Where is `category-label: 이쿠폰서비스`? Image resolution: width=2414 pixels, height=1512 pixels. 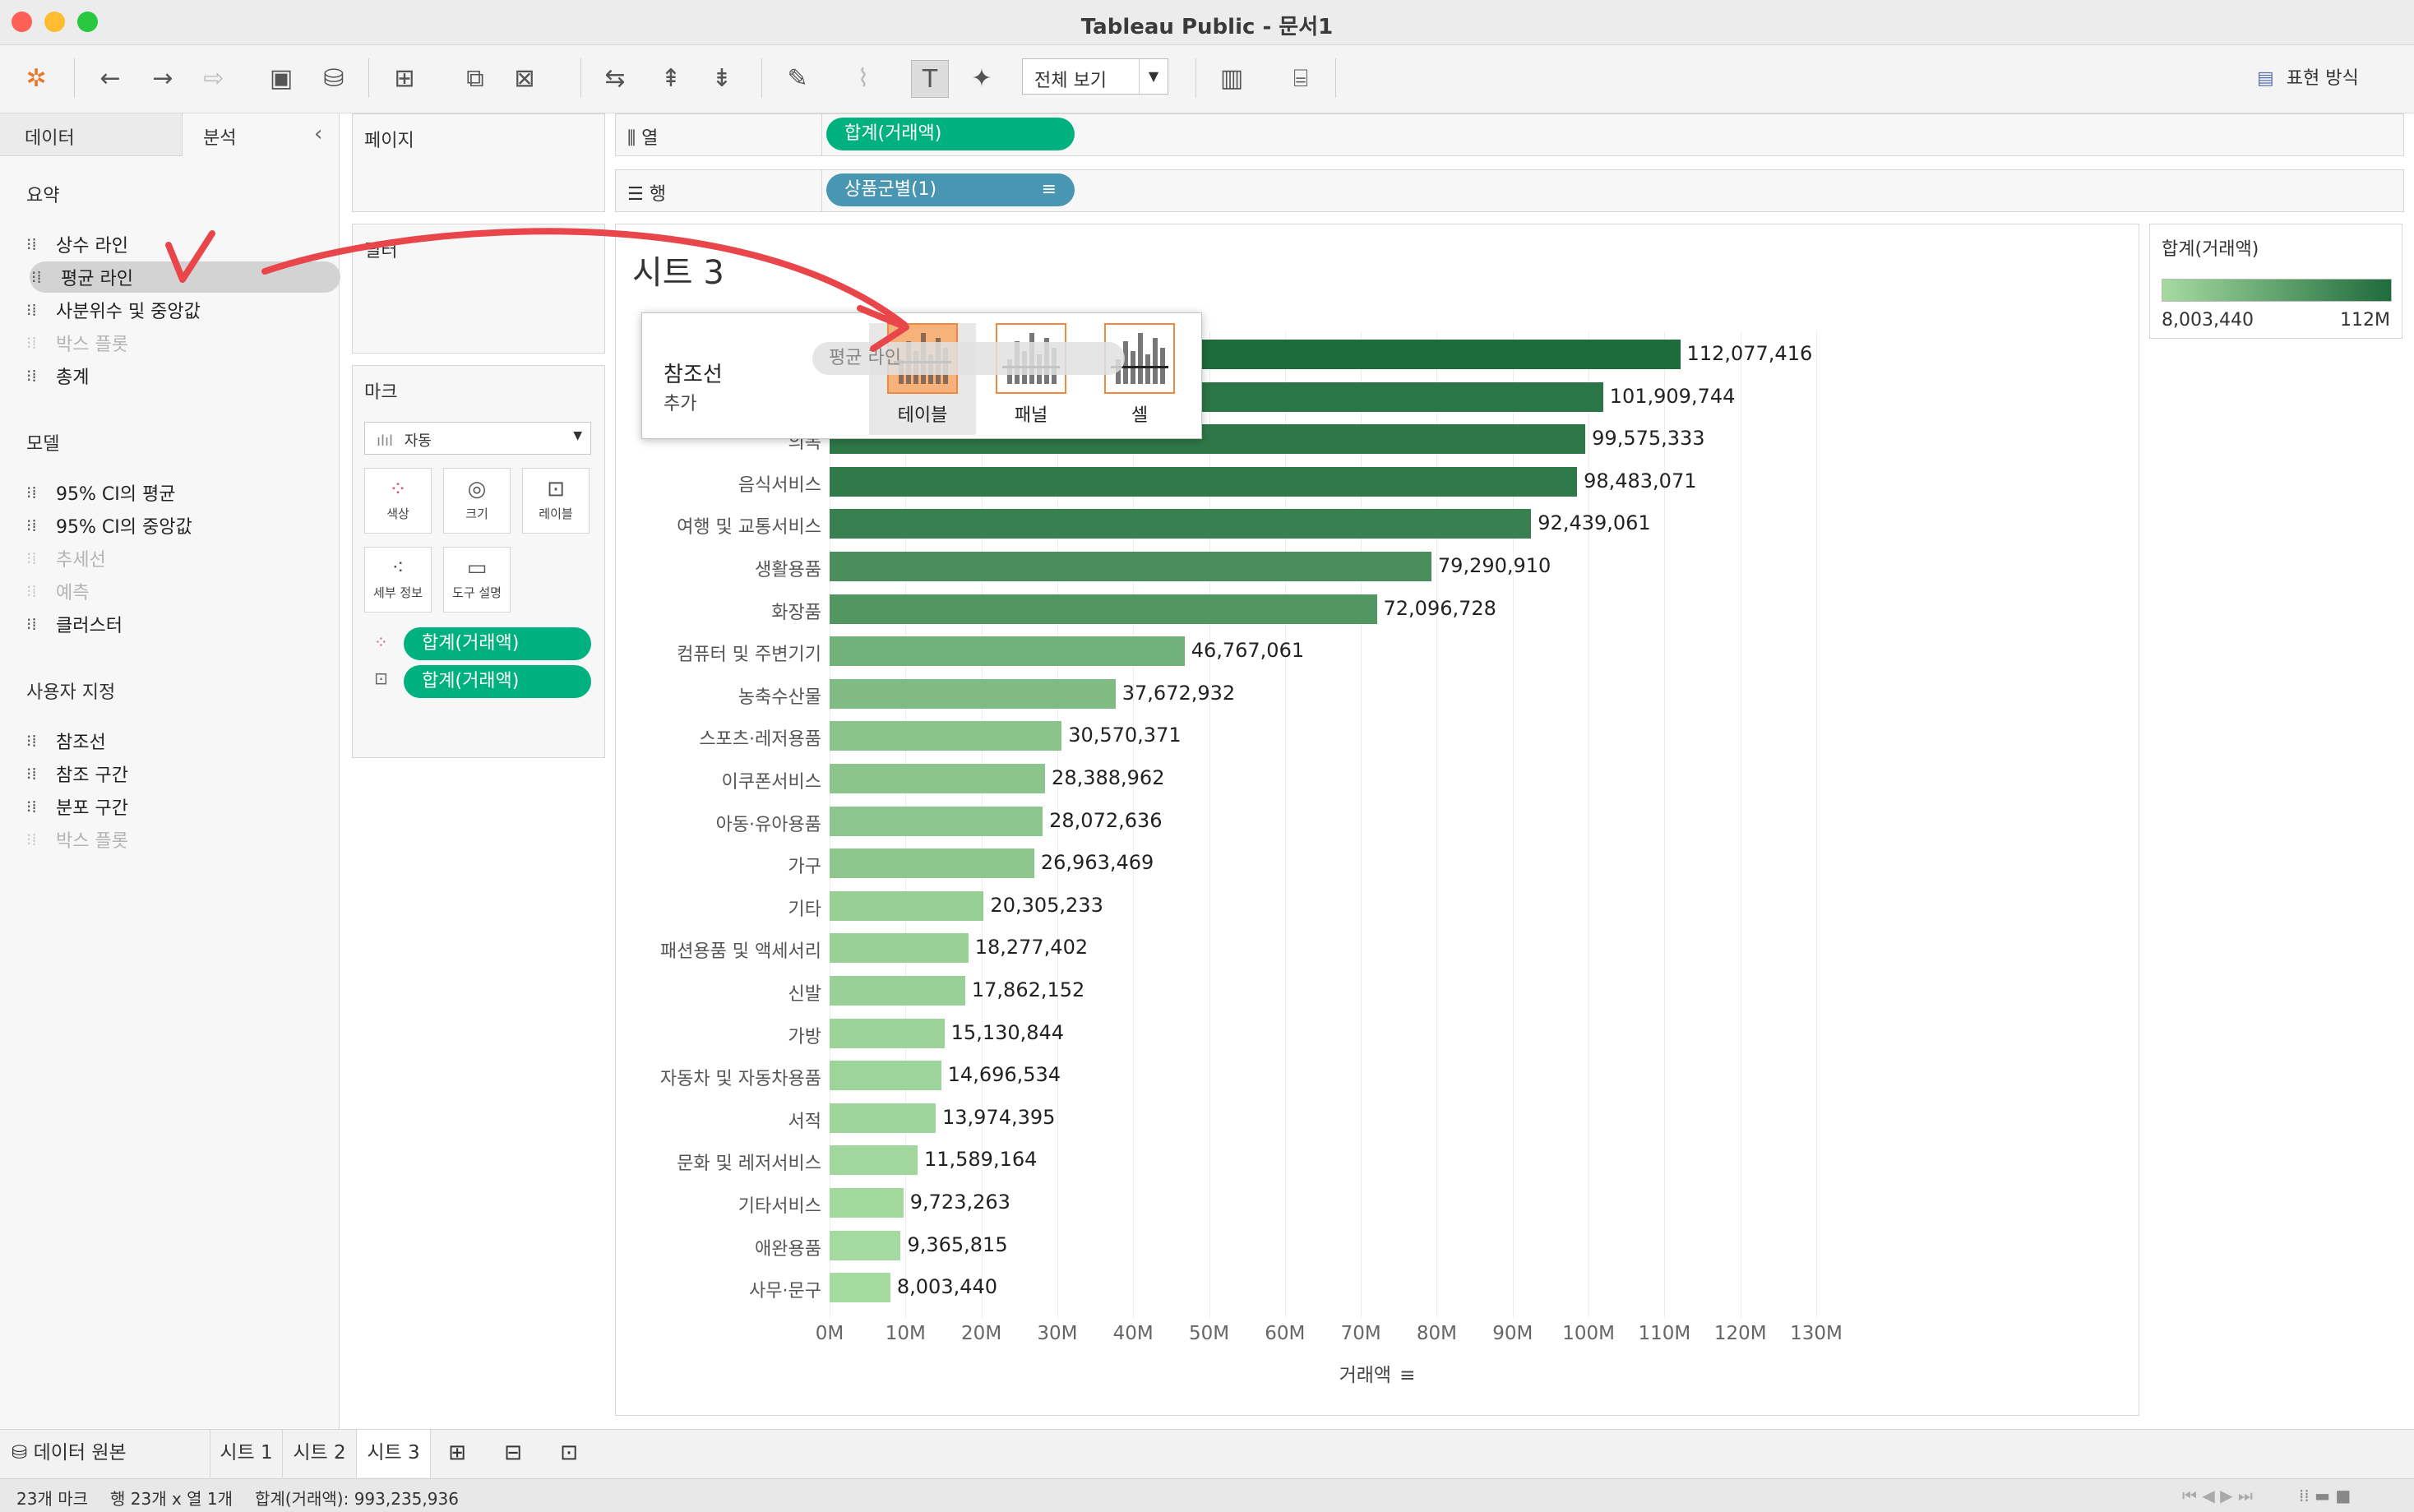
category-label: 이쿠폰서비스 is located at coordinates (771, 782).